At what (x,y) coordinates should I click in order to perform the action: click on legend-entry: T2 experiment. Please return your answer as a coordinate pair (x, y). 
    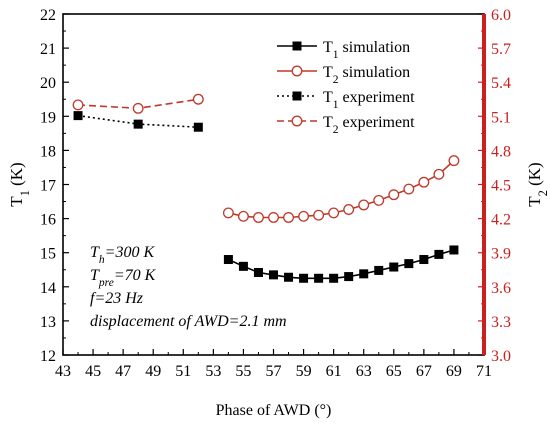
    Looking at the image, I should click on (346, 125).